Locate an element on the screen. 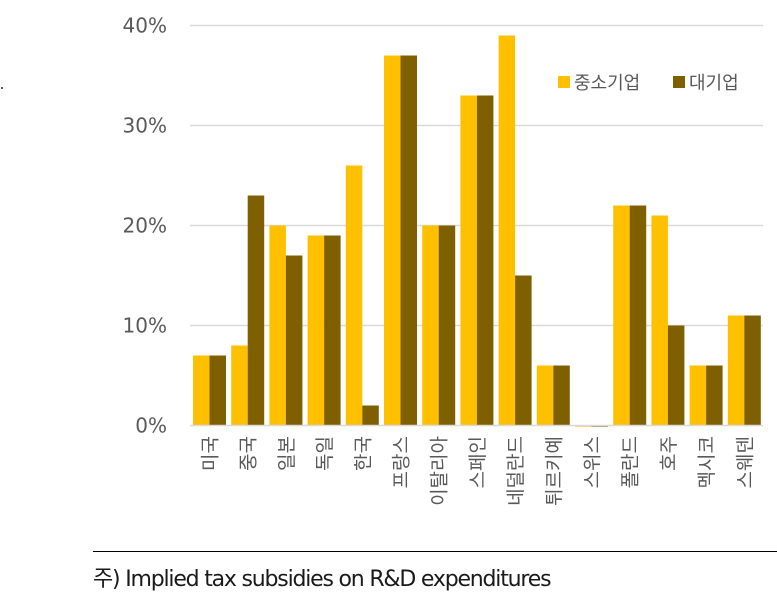  legend-swatch-large is located at coordinates (679, 82).